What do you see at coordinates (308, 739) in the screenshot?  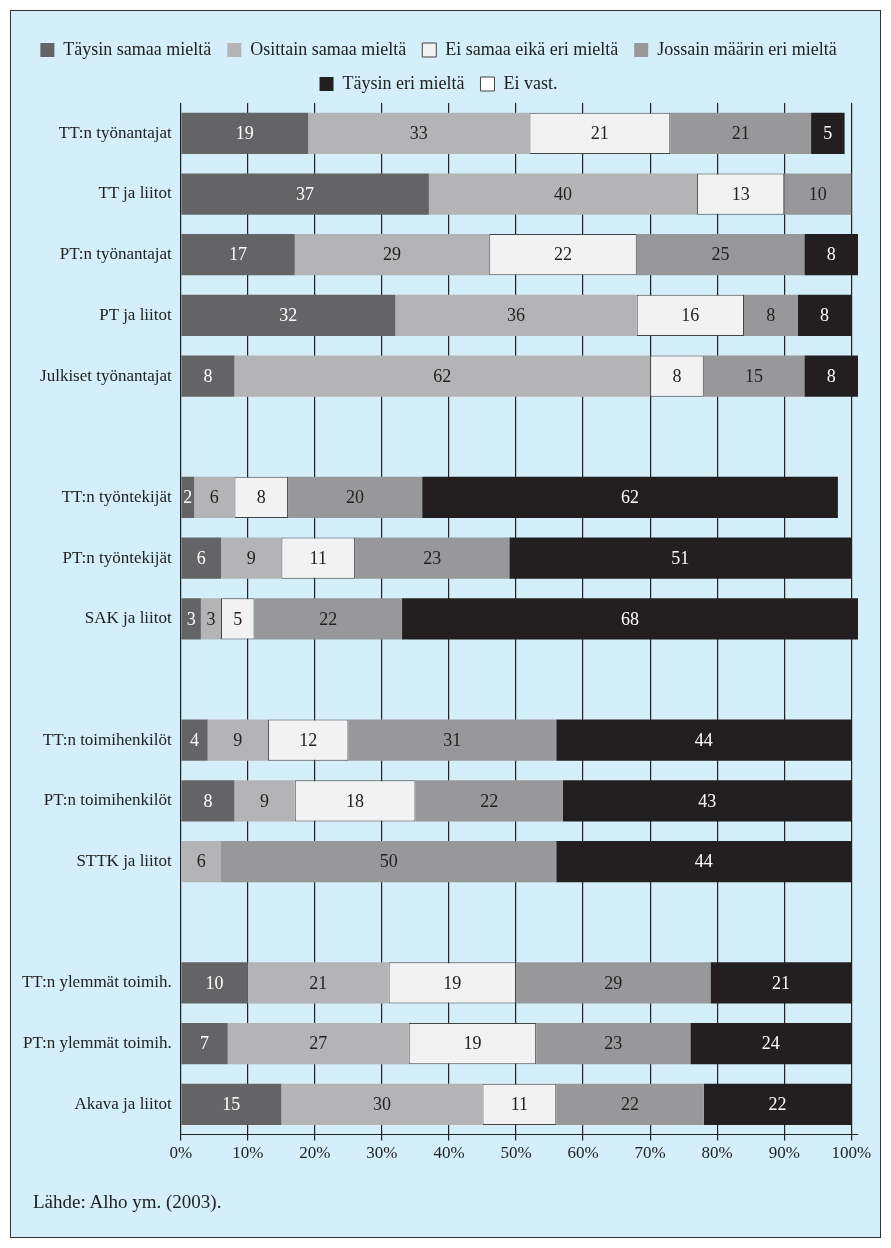 I see `data-label: 12` at bounding box center [308, 739].